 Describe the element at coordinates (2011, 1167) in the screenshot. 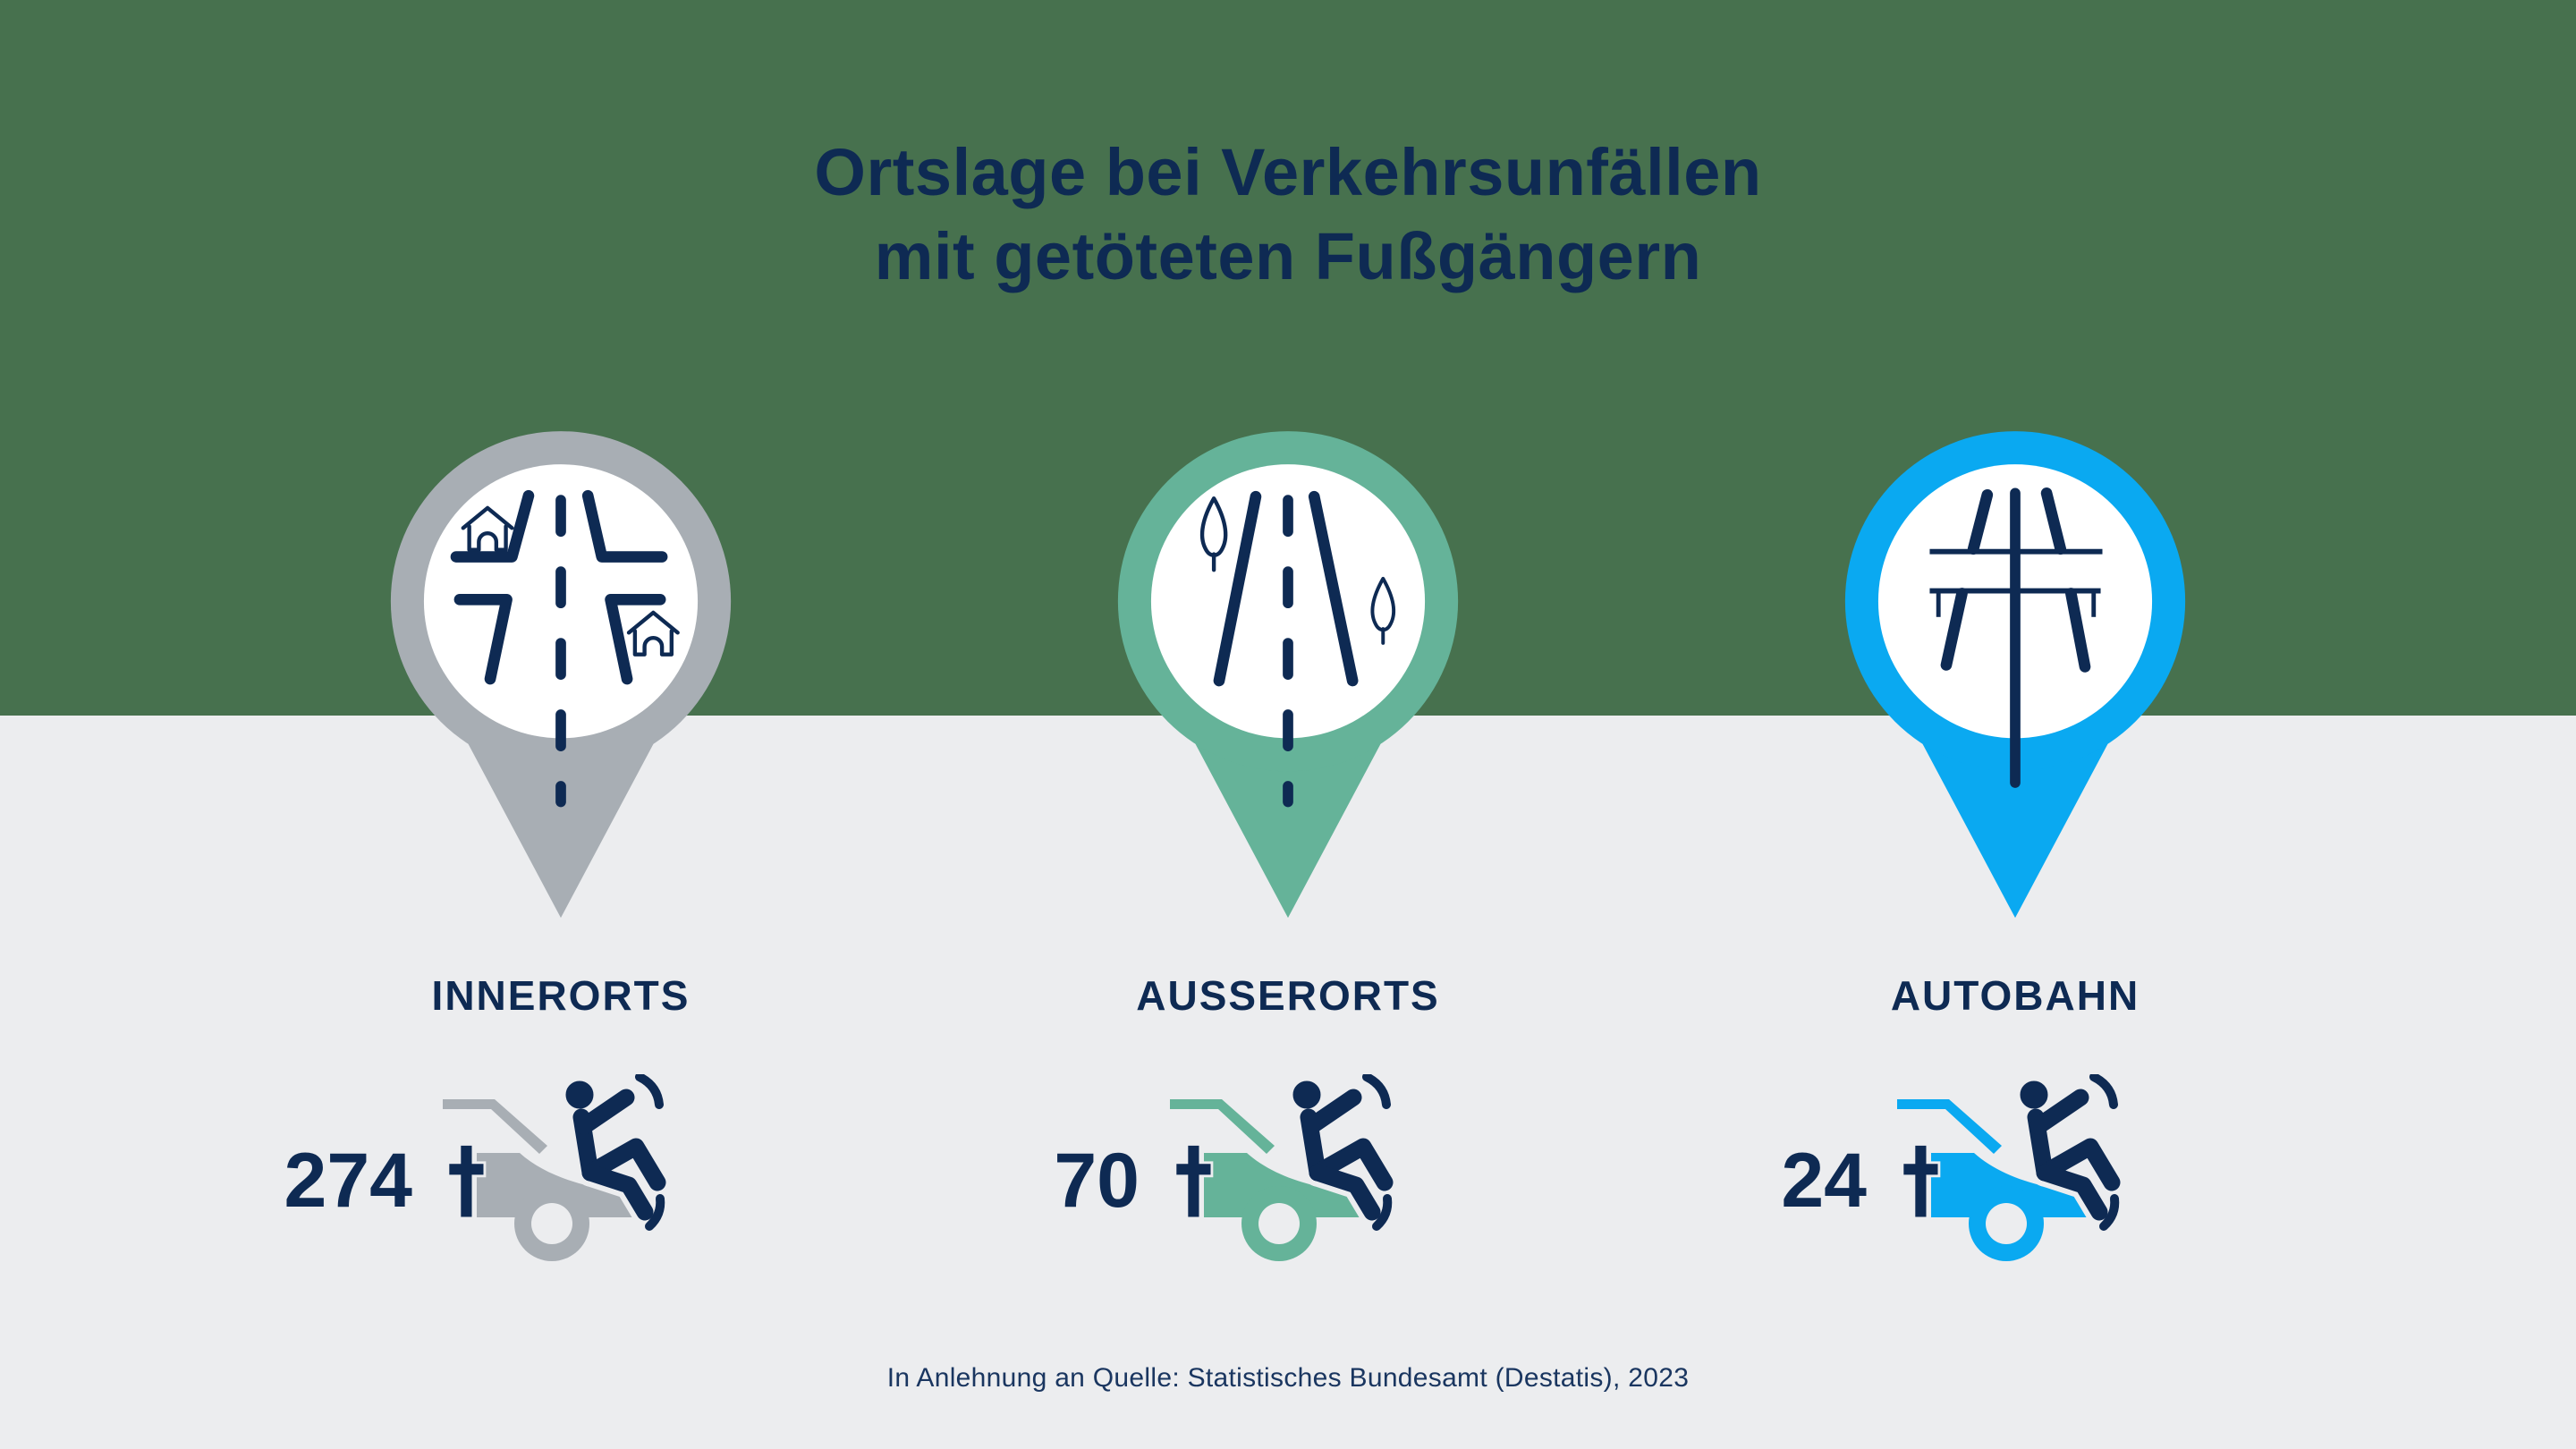

I see `car-pedestrian-graphic-blue` at that location.